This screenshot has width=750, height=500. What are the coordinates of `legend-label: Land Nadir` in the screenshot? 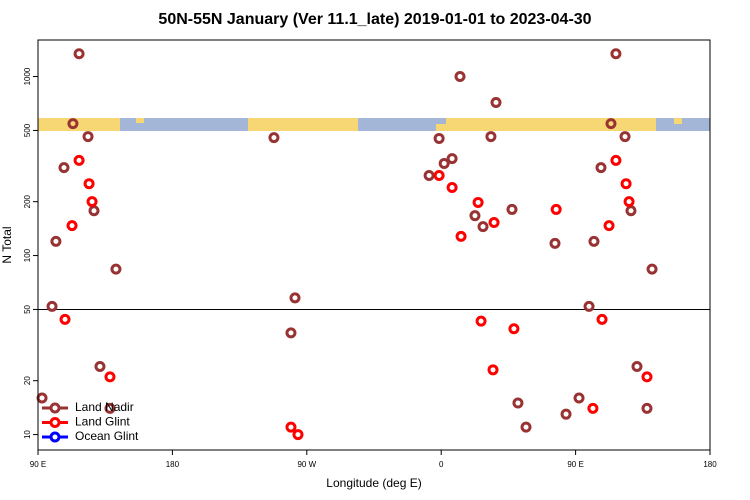 It's located at (104, 407).